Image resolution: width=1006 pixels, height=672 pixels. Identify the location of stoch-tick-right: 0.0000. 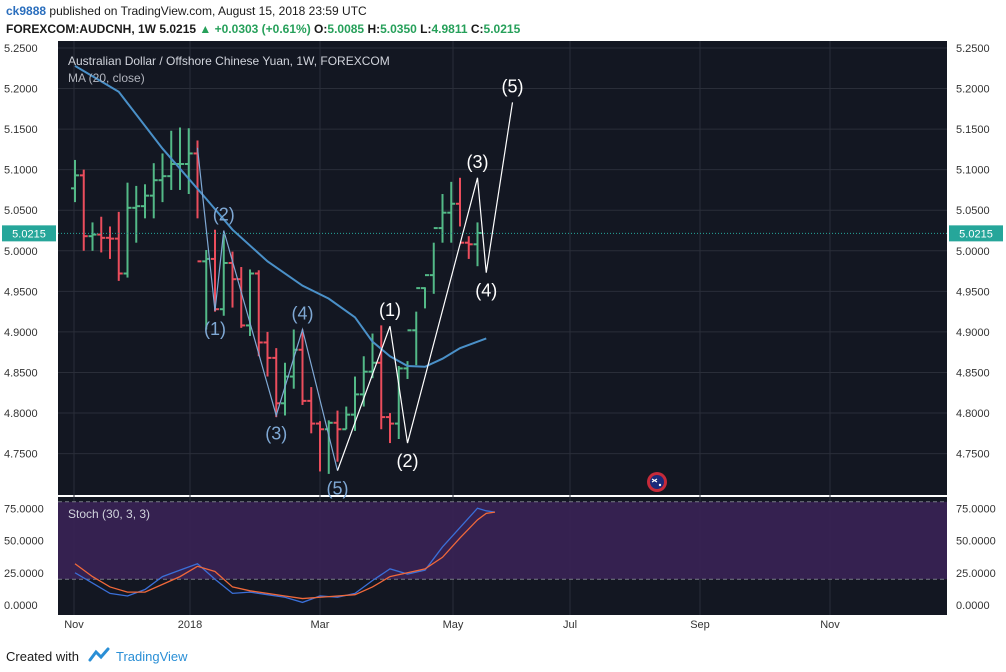
(973, 606).